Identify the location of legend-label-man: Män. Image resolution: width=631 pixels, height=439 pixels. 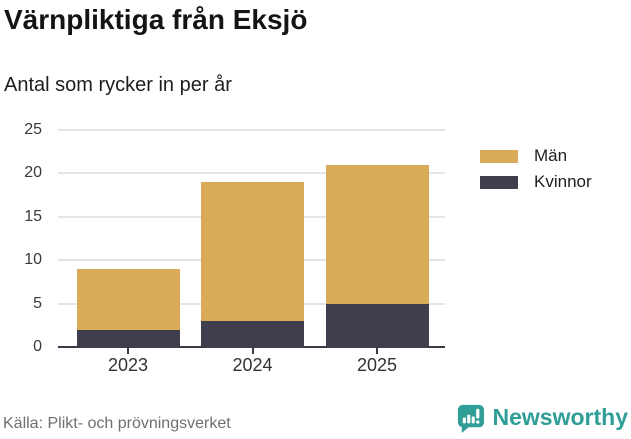
(551, 155).